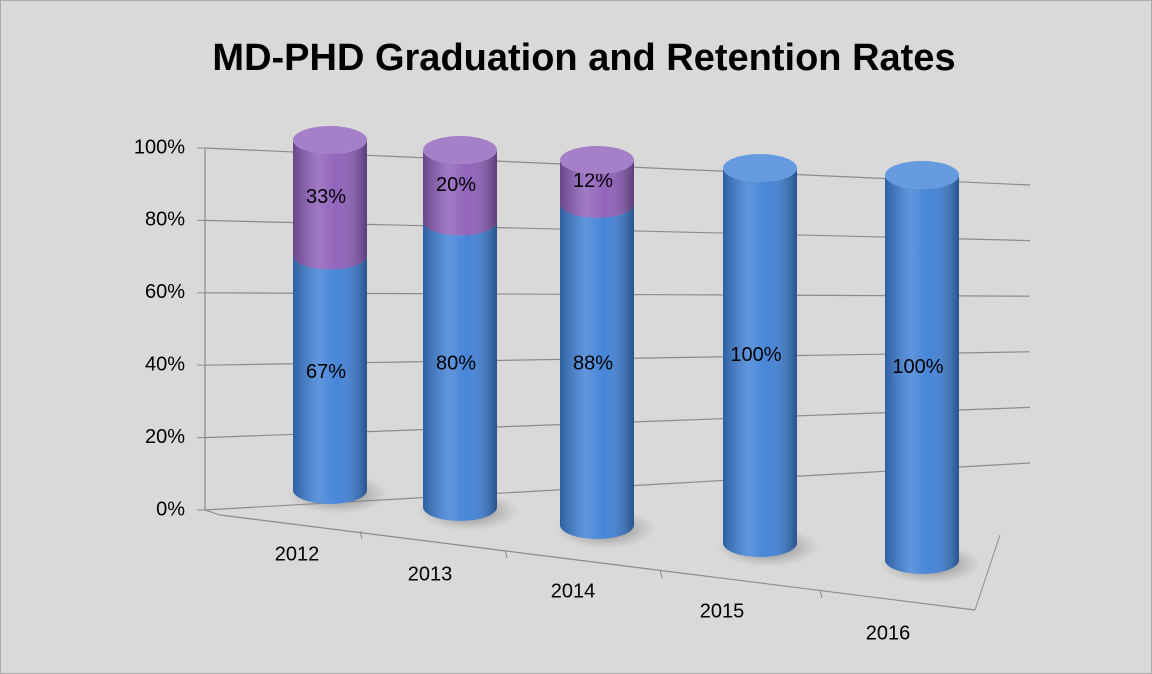 This screenshot has width=1152, height=674. What do you see at coordinates (297, 554) in the screenshot?
I see `x-tick-label: 2012` at bounding box center [297, 554].